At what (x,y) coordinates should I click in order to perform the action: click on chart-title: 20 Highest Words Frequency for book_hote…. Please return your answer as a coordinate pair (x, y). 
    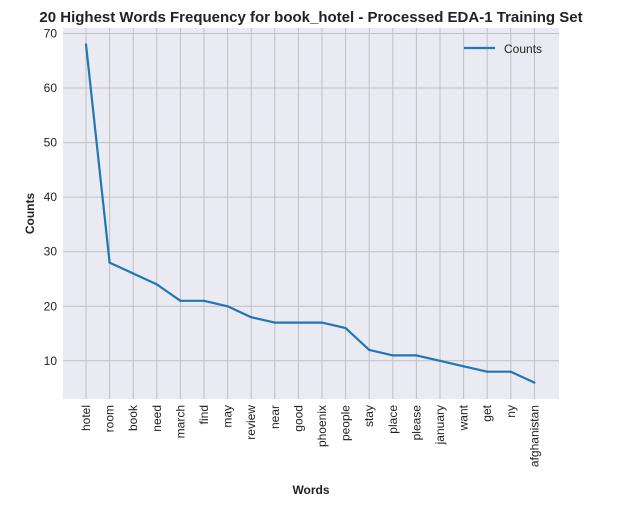
    Looking at the image, I should click on (310, 17).